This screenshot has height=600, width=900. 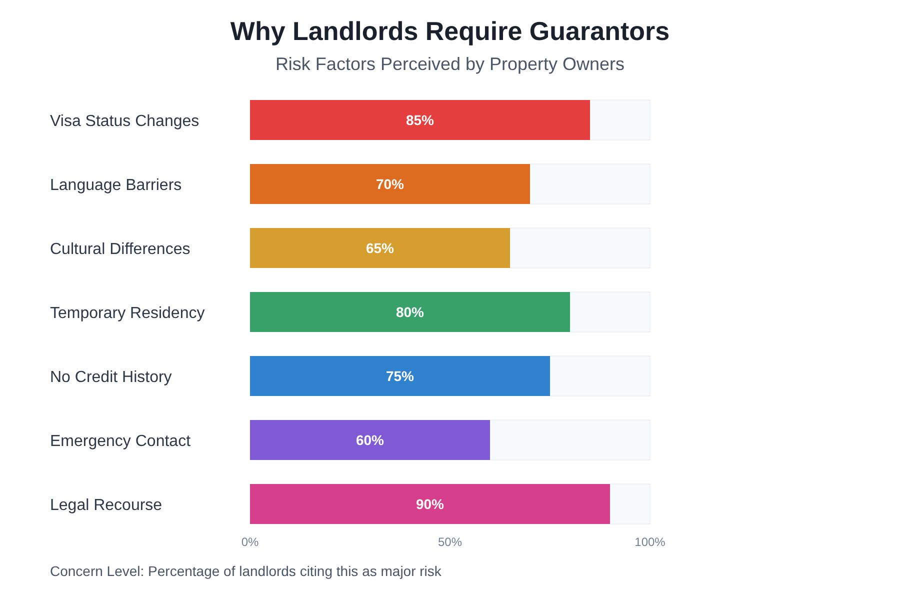 What do you see at coordinates (400, 376) in the screenshot?
I see `data-label: 75%` at bounding box center [400, 376].